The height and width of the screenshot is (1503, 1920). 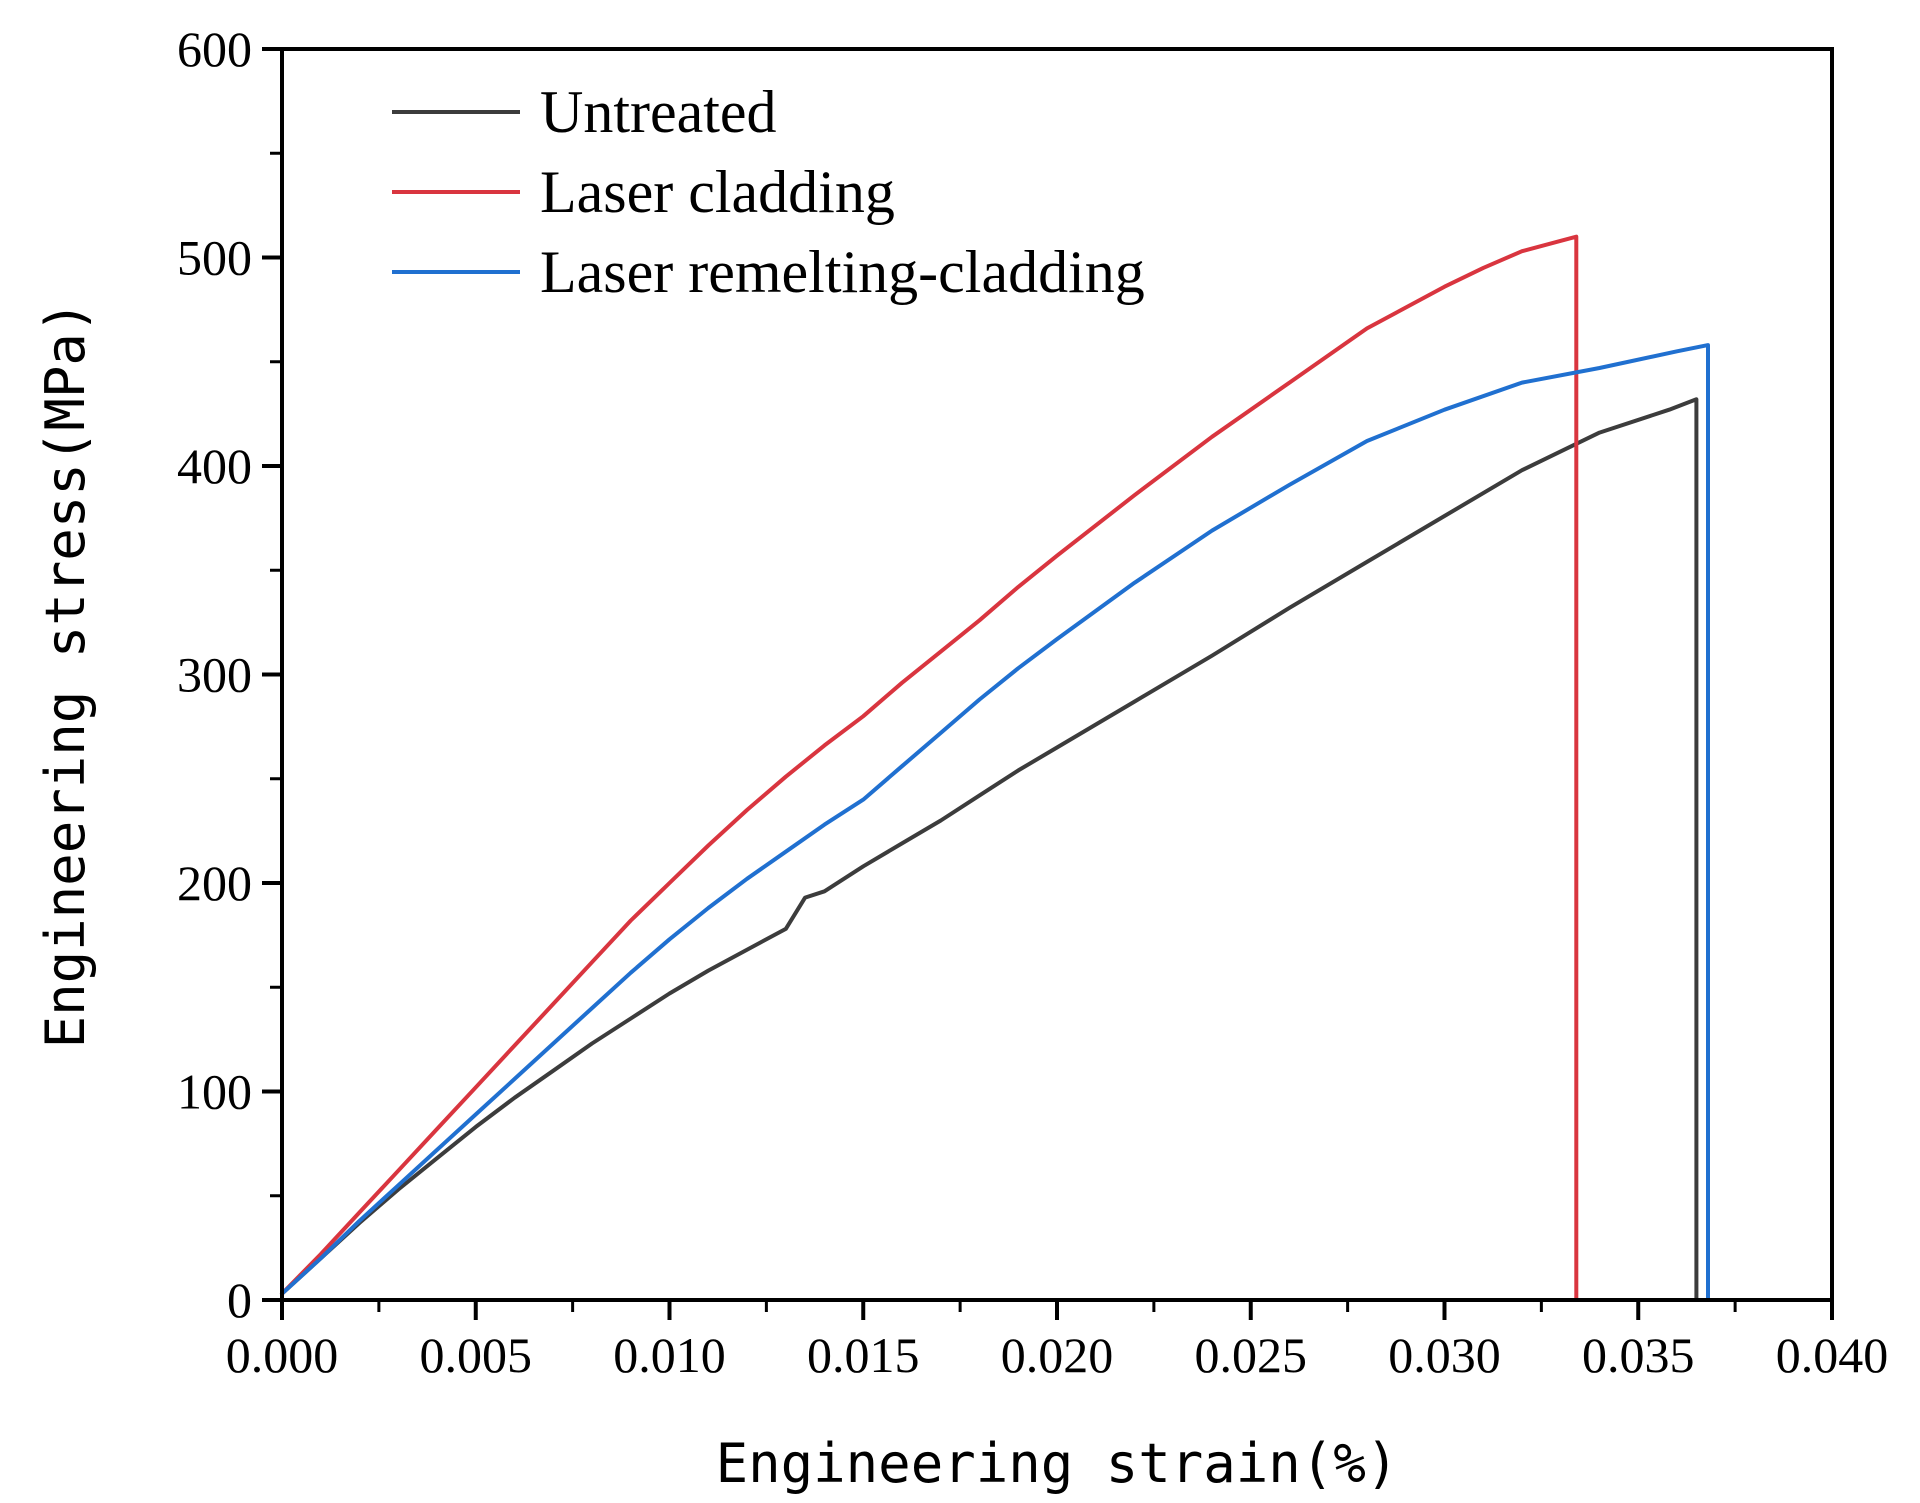 What do you see at coordinates (214, 258) in the screenshot?
I see `y-tick-label: 500` at bounding box center [214, 258].